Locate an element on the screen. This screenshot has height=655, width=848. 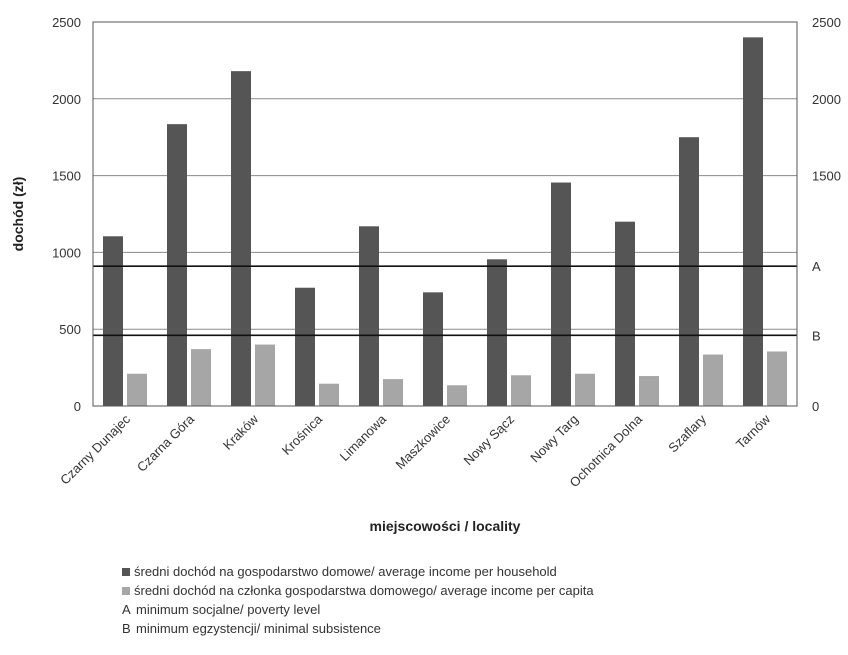
x-axis-title: miejscowości / locality is located at coordinates (445, 526).